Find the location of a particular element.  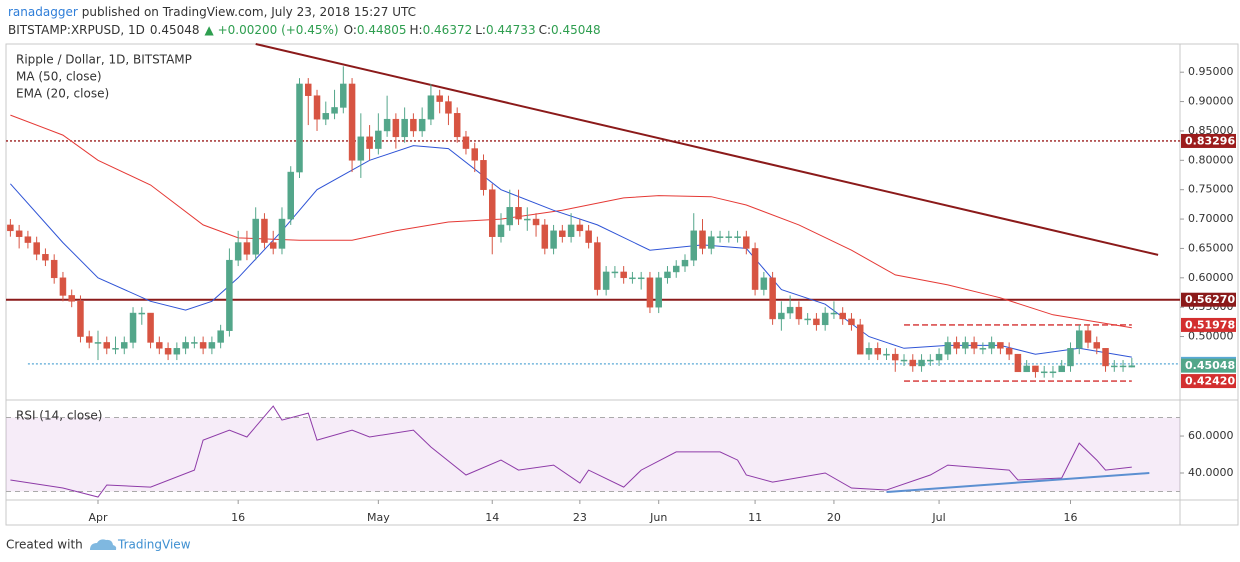

rsi-tick-label: 60.0000 is located at coordinates (1211, 435).